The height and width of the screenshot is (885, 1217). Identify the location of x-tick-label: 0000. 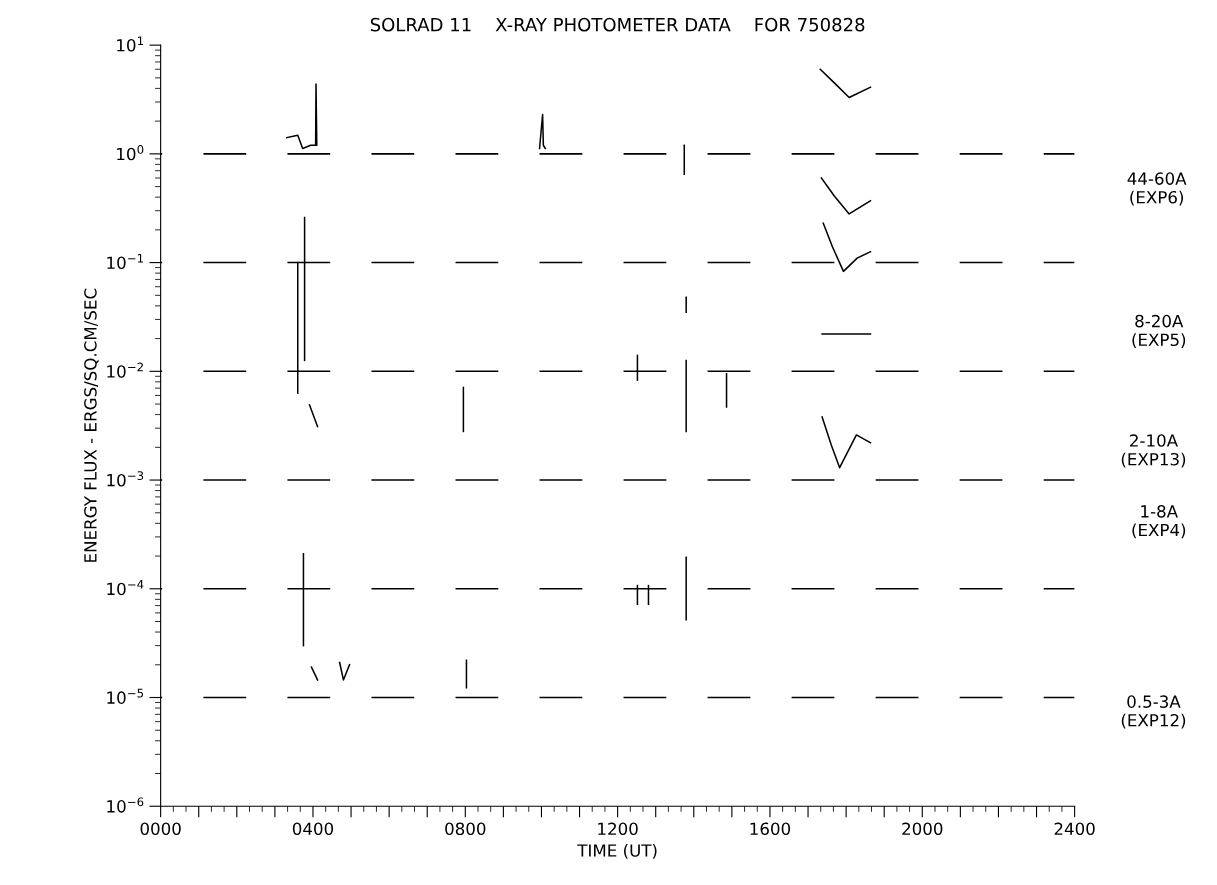
(160, 829).